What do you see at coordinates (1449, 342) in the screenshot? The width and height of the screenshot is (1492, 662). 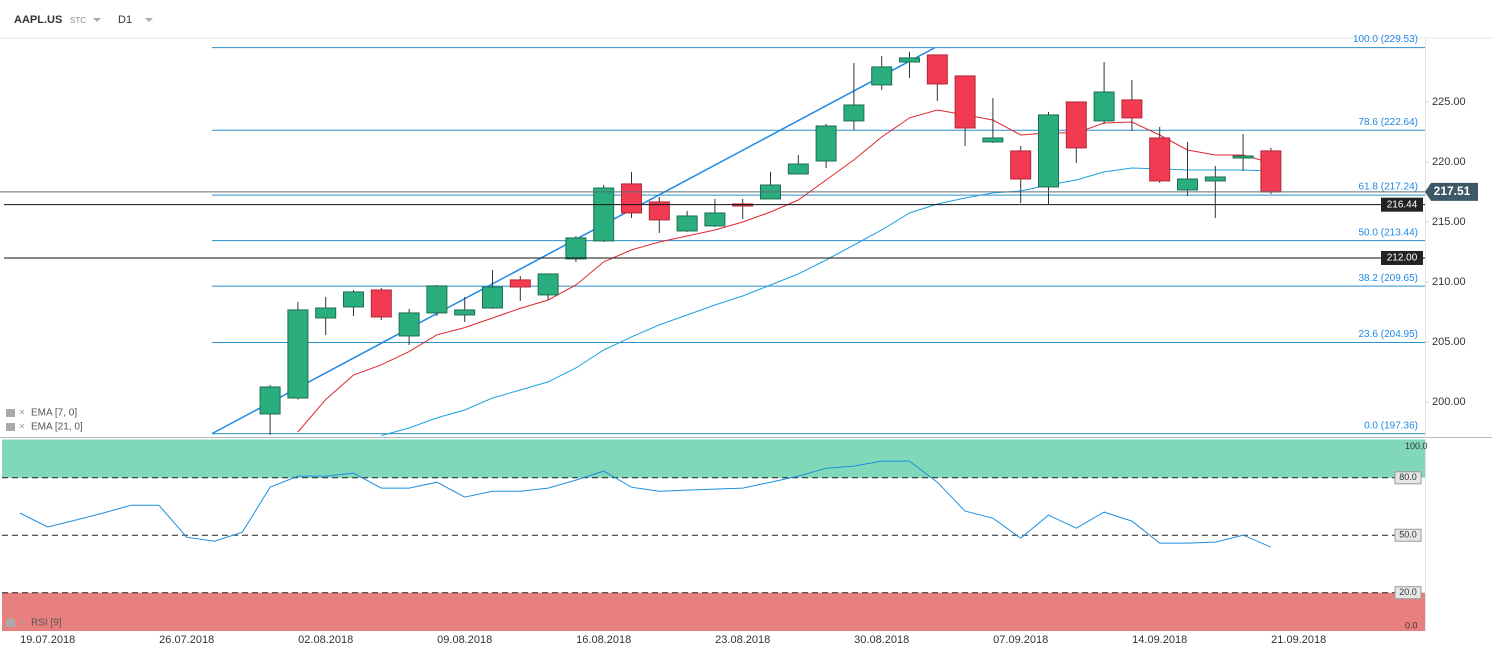 I see `y-tick-label: 205.00` at bounding box center [1449, 342].